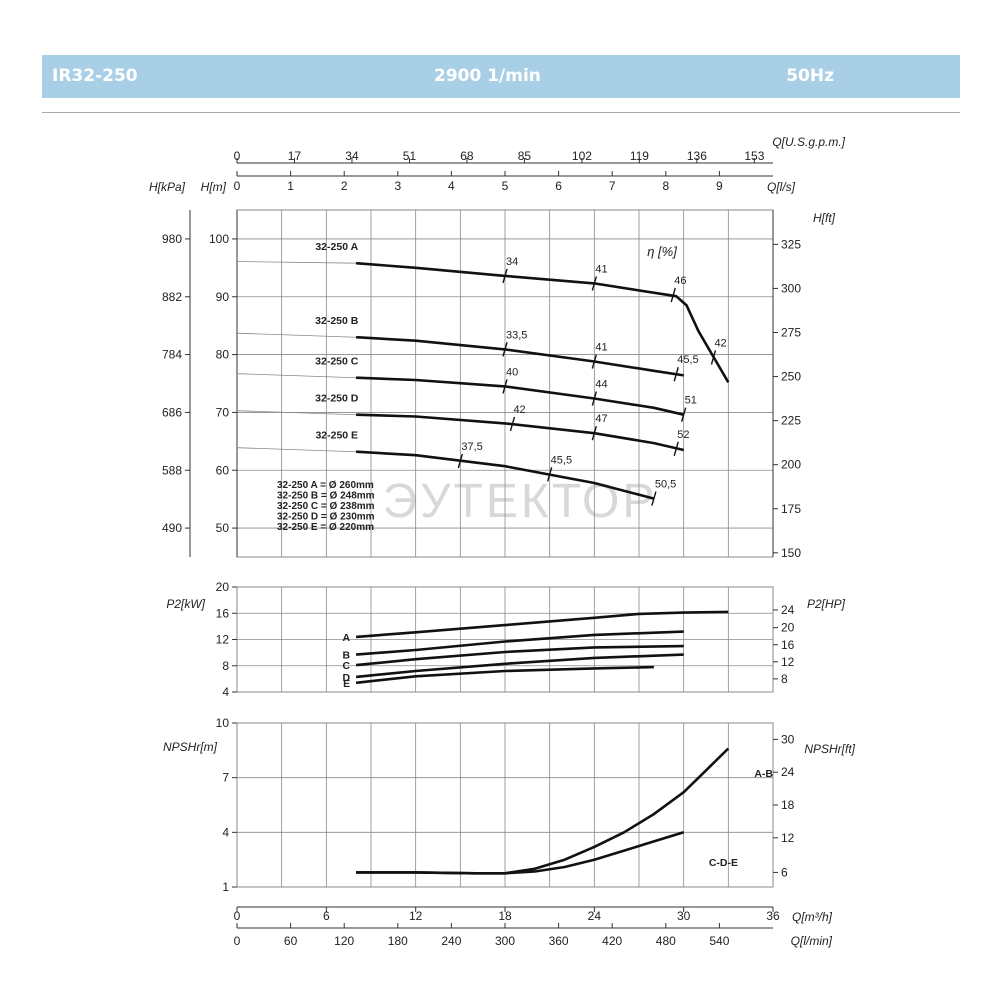  What do you see at coordinates (219, 239) in the screenshot?
I see `head-m-axis-tick-label: 100` at bounding box center [219, 239].